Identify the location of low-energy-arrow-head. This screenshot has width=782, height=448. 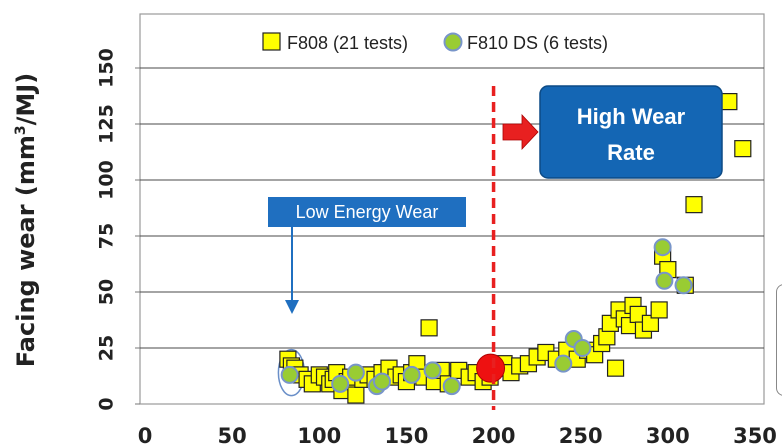
(292, 307).